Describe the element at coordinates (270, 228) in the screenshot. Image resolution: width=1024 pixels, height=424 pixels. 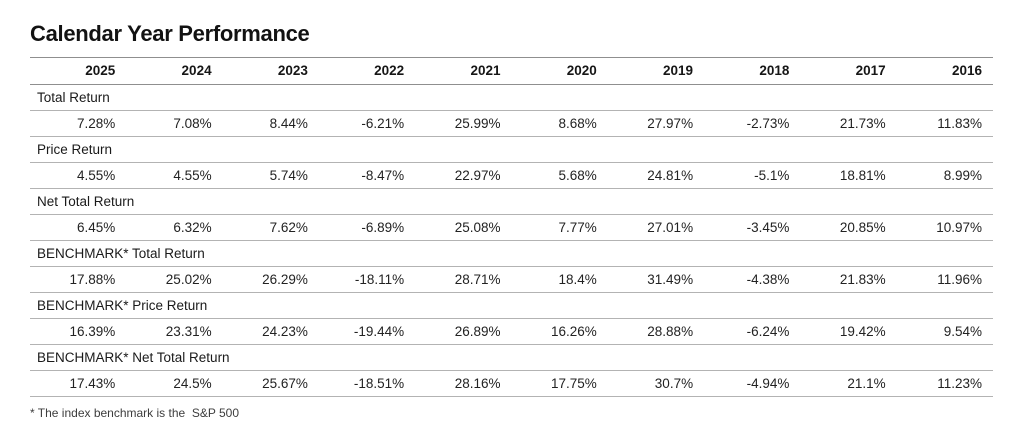
I see `performance-value-cell: 7.62%` at that location.